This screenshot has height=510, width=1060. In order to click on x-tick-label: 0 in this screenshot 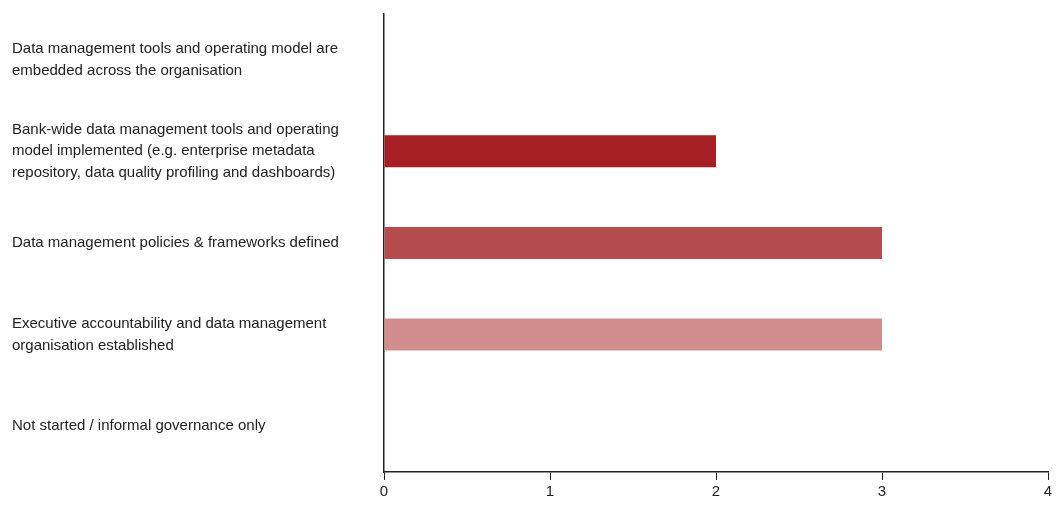, I will do `click(384, 491)`.